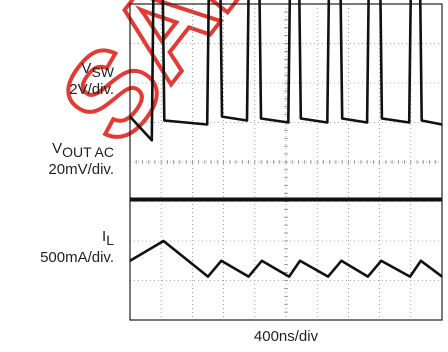  Describe the element at coordinates (81, 169) in the screenshot. I see `vout-scale: 20mV/div.` at that location.